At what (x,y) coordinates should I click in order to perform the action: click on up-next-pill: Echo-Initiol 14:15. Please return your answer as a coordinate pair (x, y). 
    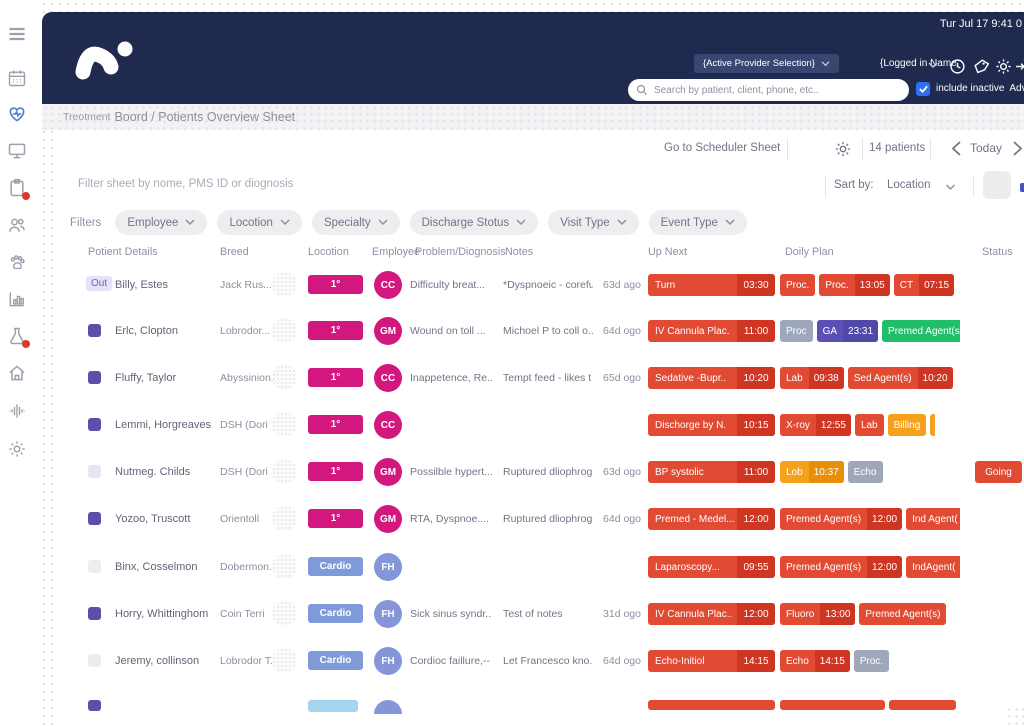
    Looking at the image, I should click on (711, 661).